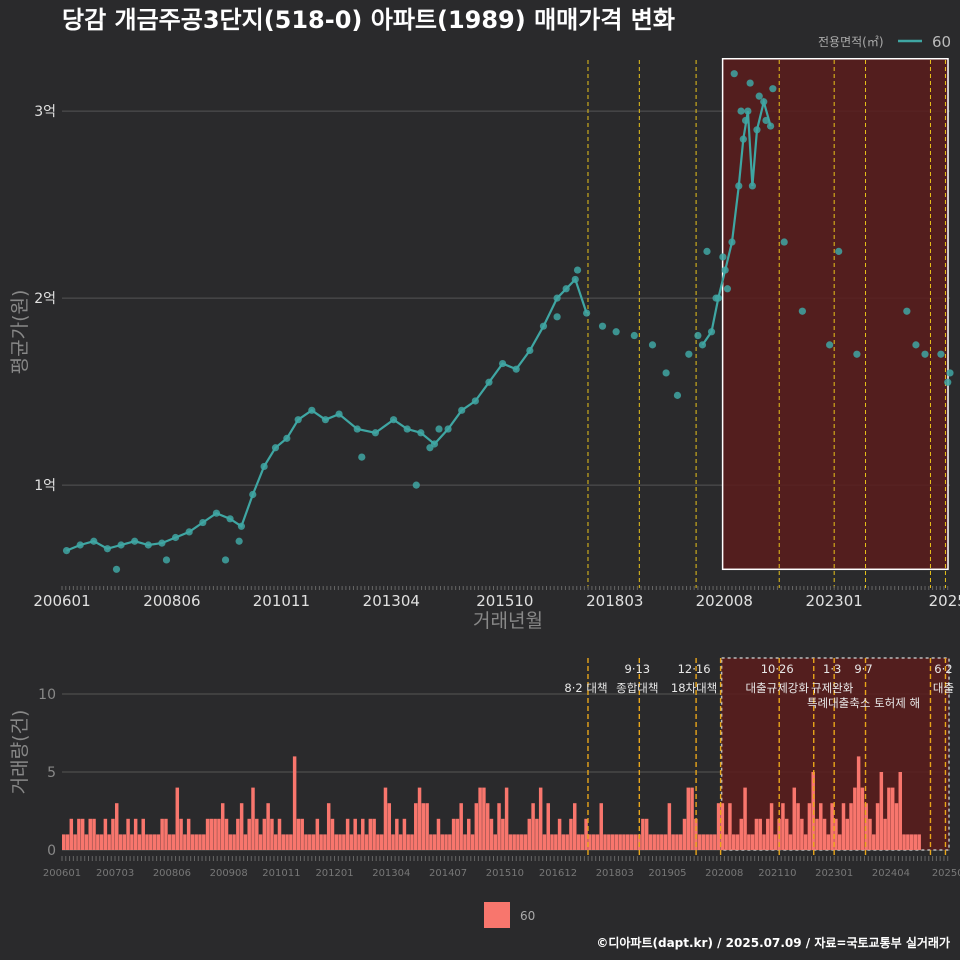 This screenshot has height=960, width=960. Describe the element at coordinates (334, 873) in the screenshot. I see `volume-x-tick-label: 201201` at that location.